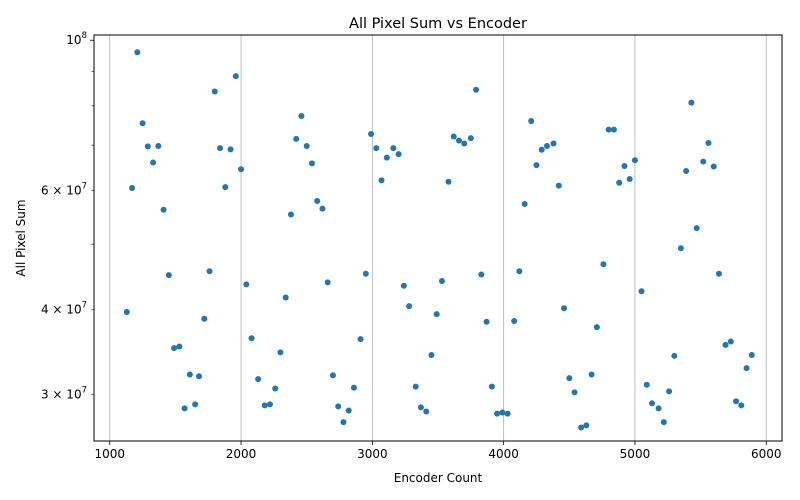  I want to click on x-tick-label: 4000, so click(503, 454).